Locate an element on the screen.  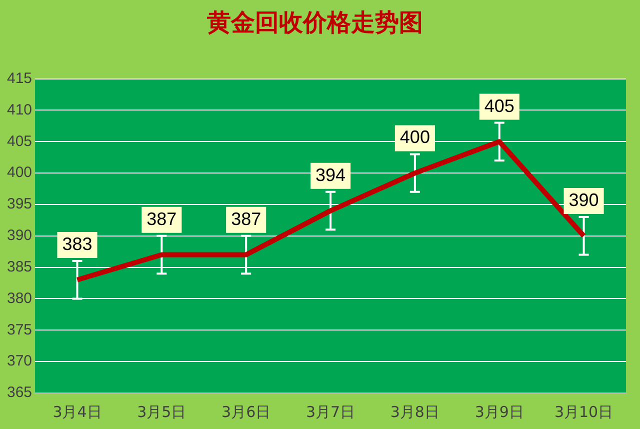
x-tick-label: 3月9日 is located at coordinates (499, 411).